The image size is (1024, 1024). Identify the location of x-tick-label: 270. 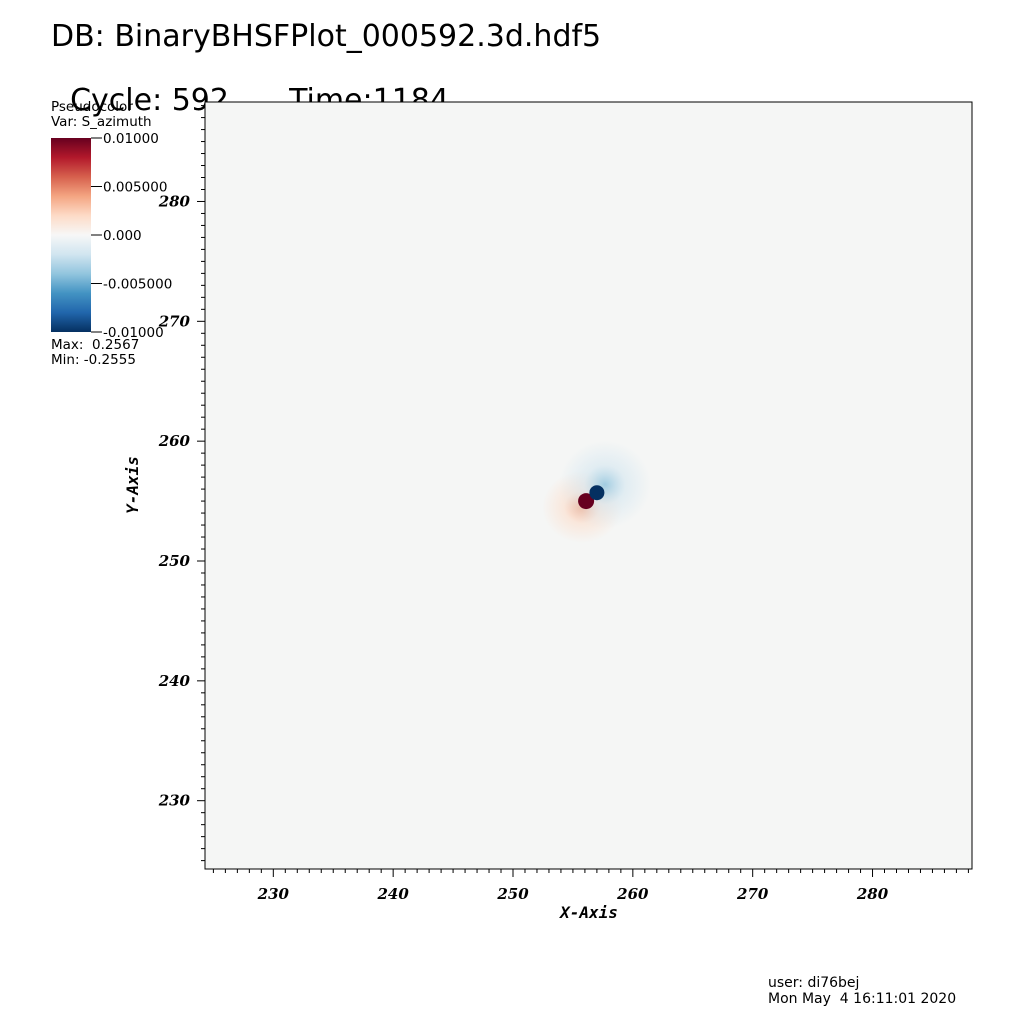
(752, 894).